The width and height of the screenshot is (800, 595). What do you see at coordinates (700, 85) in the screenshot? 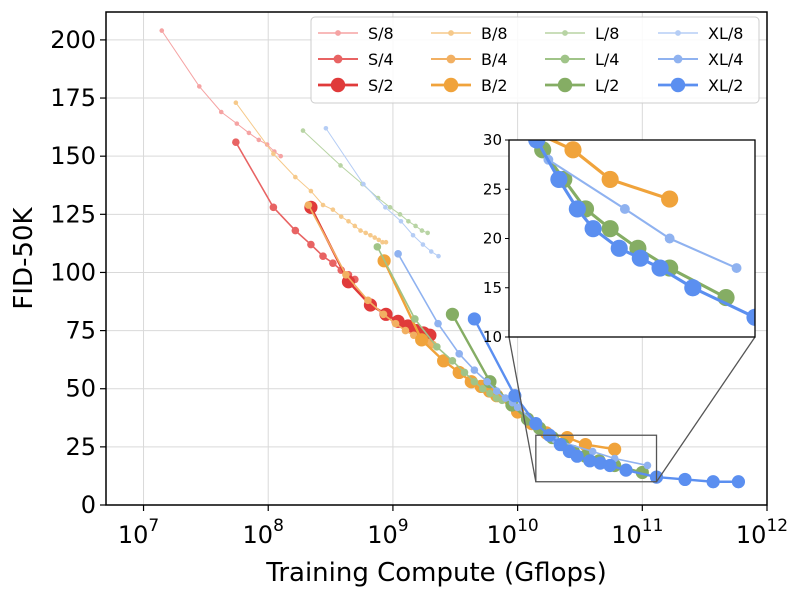
I see `legend-item: XL/2` at bounding box center [700, 85].